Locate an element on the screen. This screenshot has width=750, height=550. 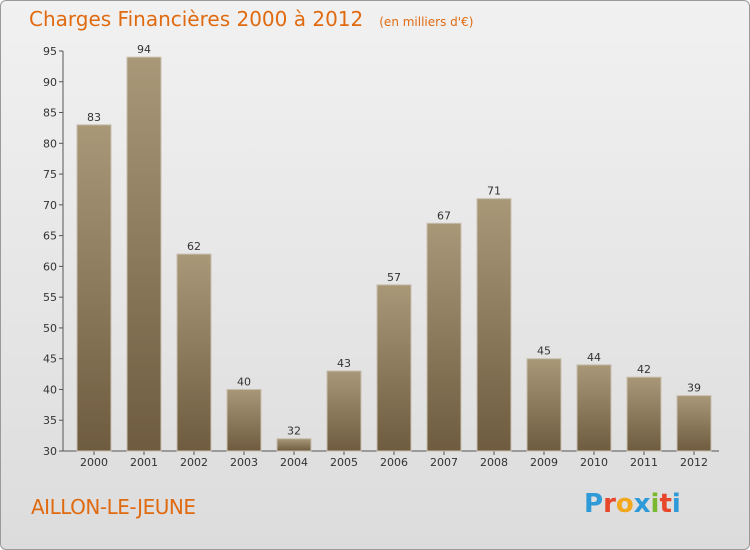
logo-letter: o is located at coordinates (624, 504).